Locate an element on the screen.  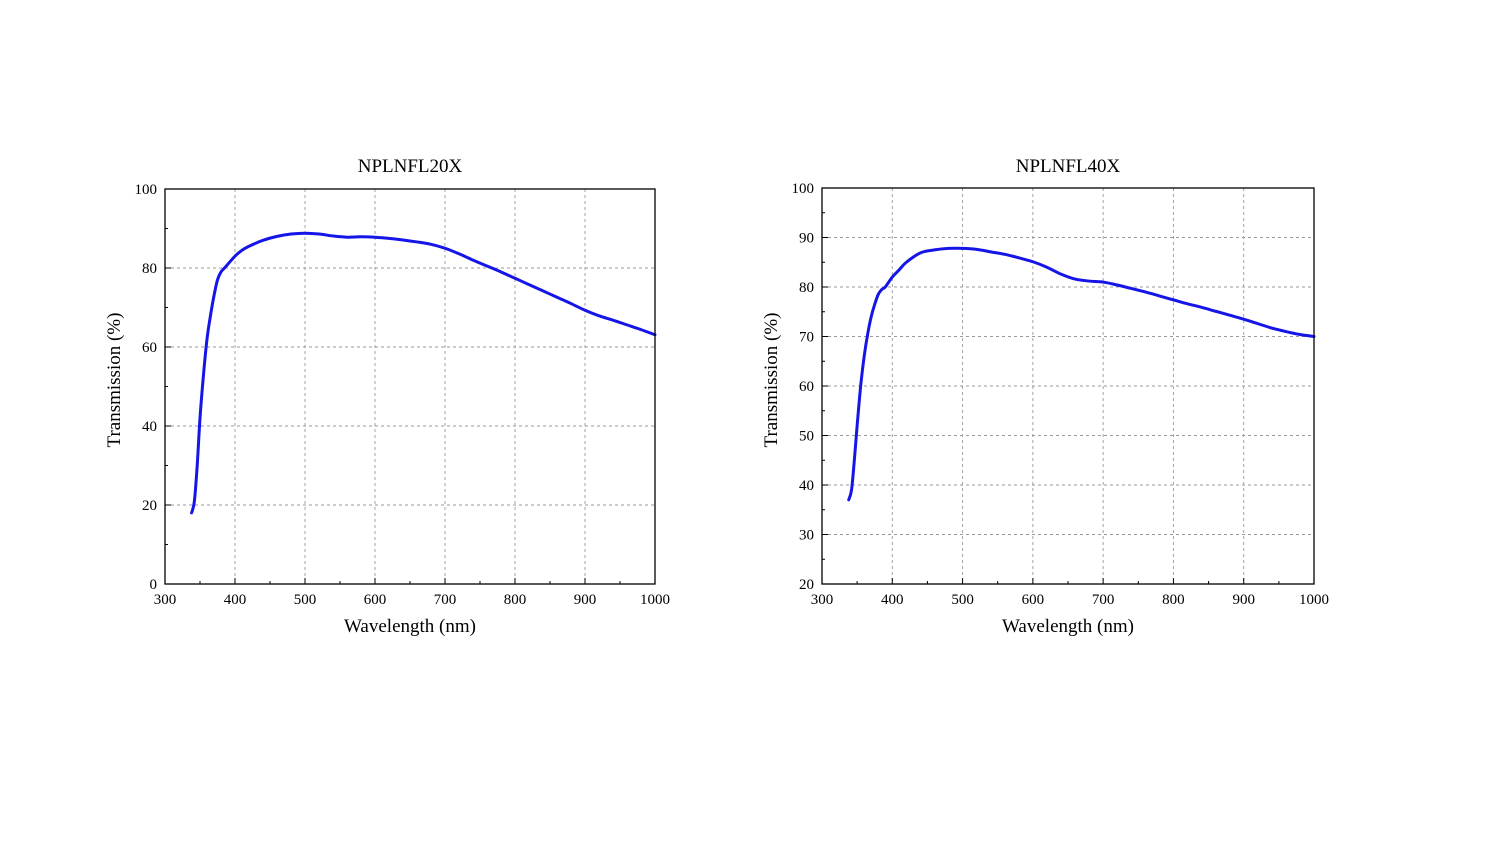
y-axis-ticks: 20 30 40 50 60 70 80 90 100 is located at coordinates (810, 387).